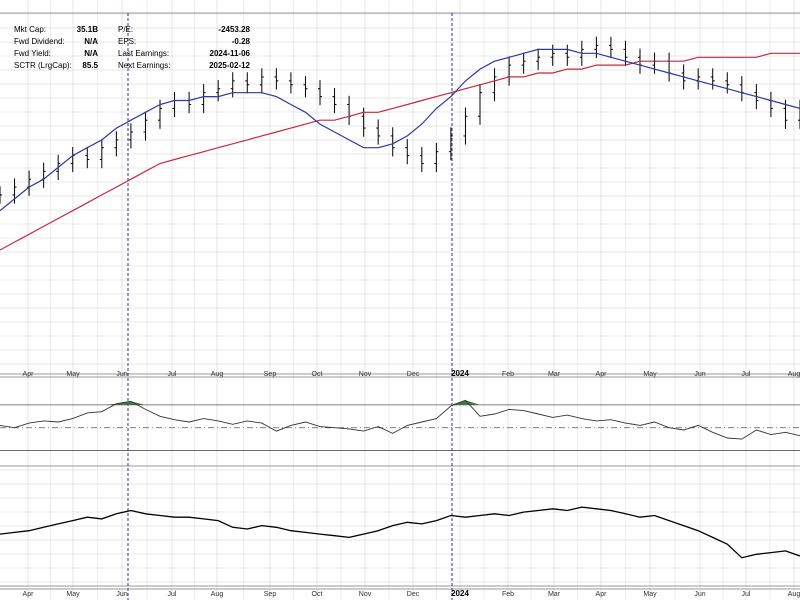  What do you see at coordinates (240, 41) in the screenshot?
I see `fundamental-value: -0.28` at bounding box center [240, 41].